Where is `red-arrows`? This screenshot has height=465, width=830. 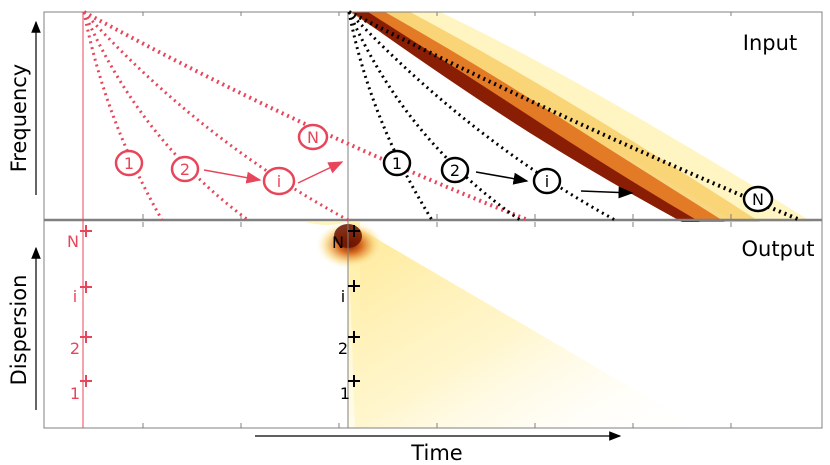 red-arrows is located at coordinates (273, 172).